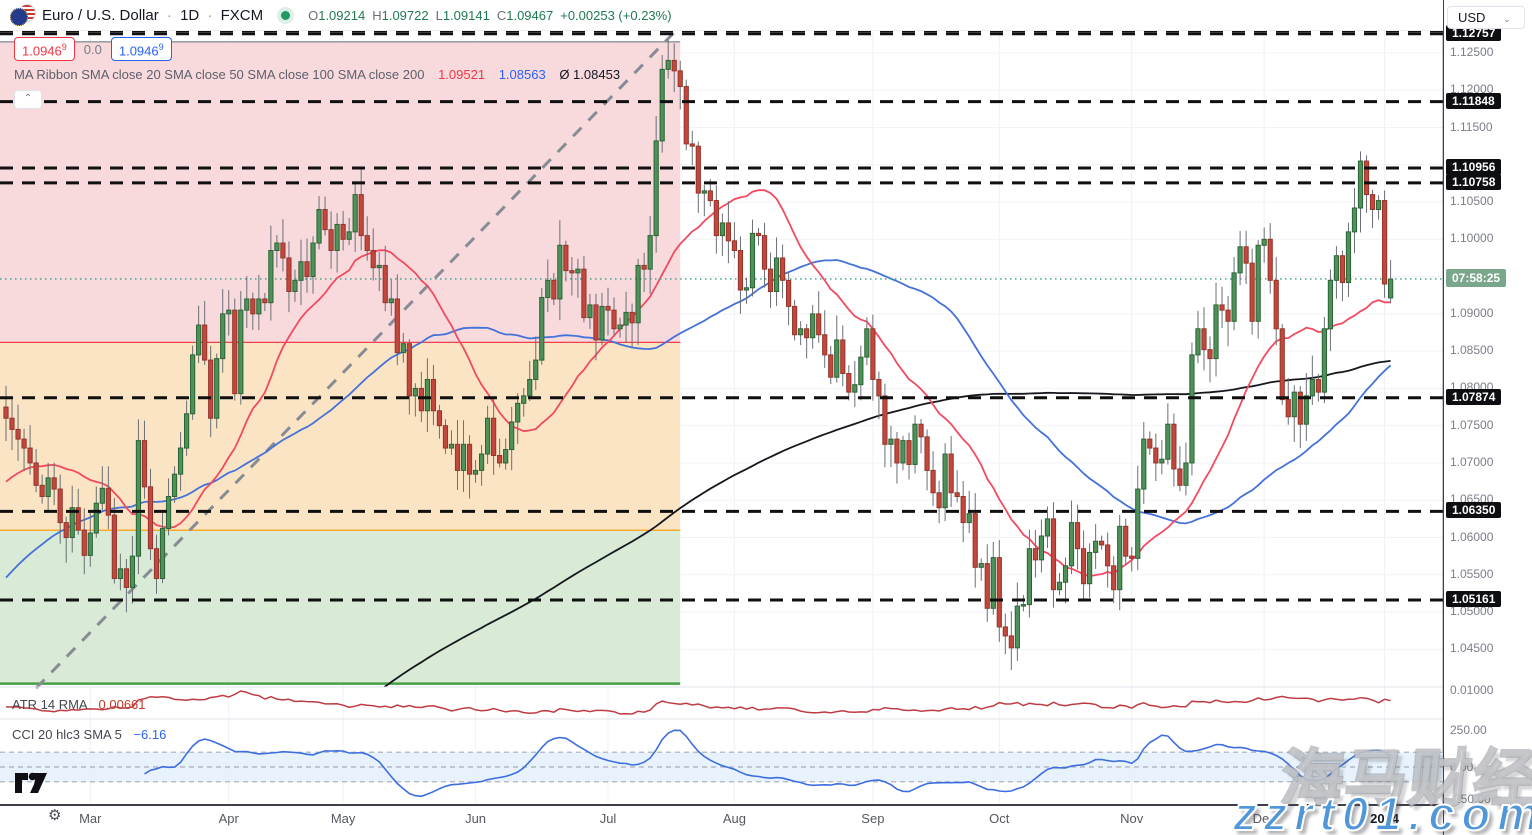 The image size is (1532, 835). What do you see at coordinates (768, 763) in the screenshot?
I see `cci-line` at bounding box center [768, 763].